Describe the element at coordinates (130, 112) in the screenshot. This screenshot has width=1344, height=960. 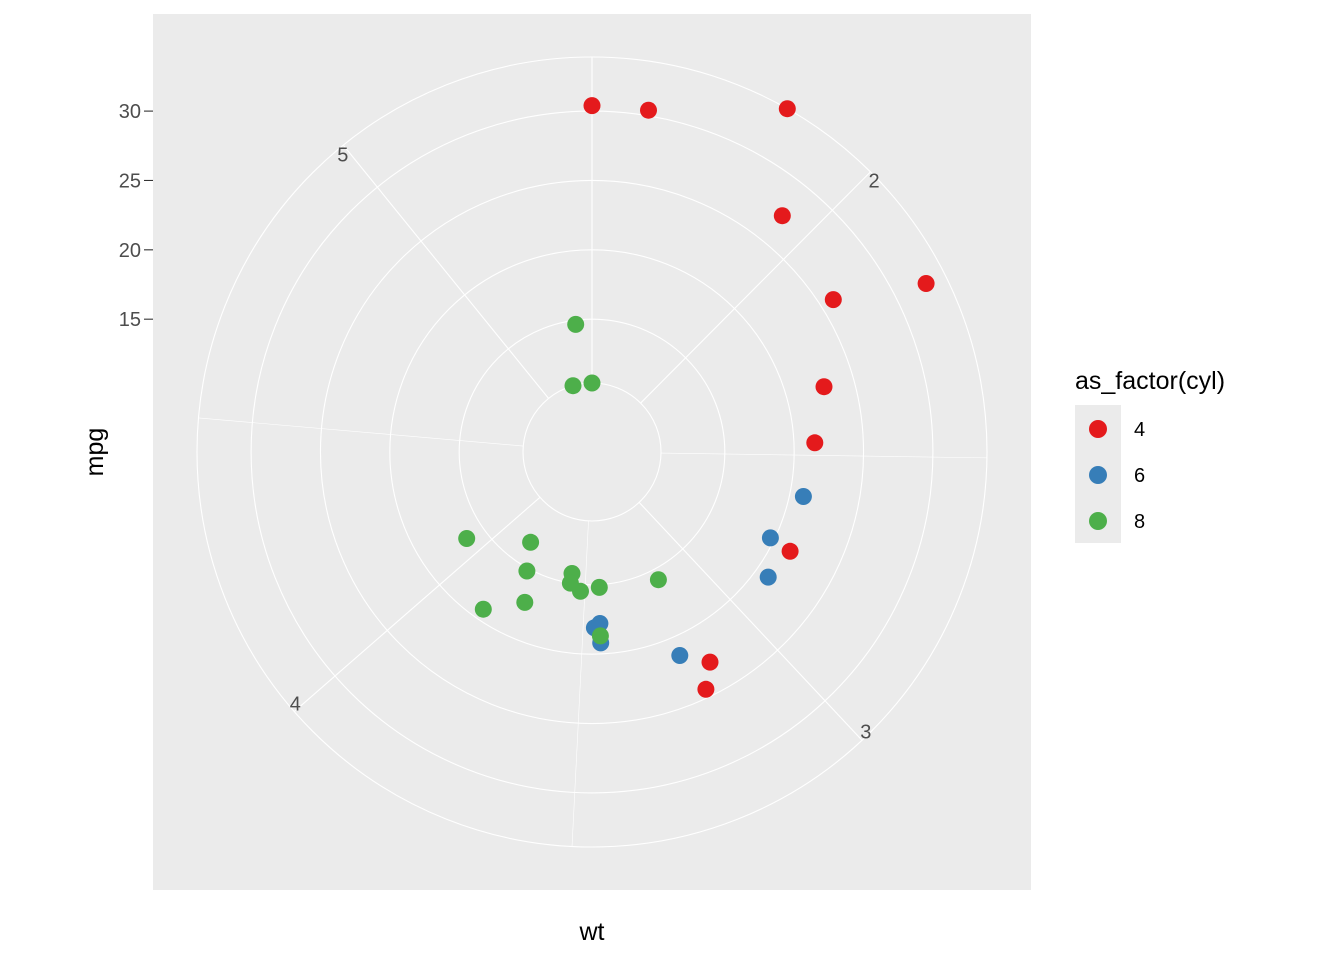
I see `r-tick-label: 30` at that location.